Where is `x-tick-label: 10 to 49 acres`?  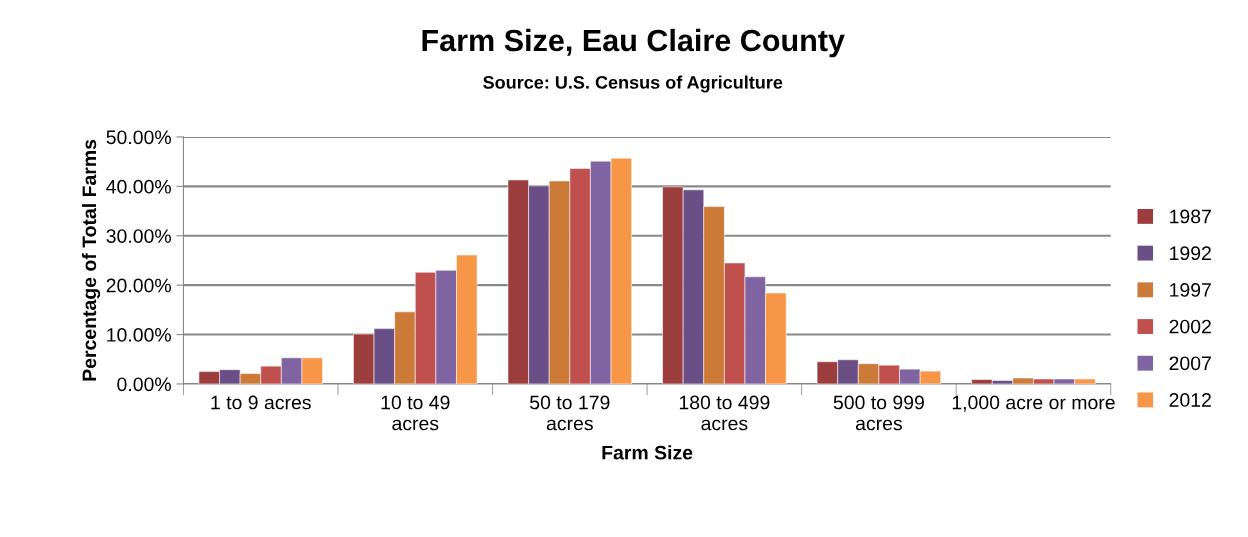 x-tick-label: 10 to 49 acres is located at coordinates (415, 413).